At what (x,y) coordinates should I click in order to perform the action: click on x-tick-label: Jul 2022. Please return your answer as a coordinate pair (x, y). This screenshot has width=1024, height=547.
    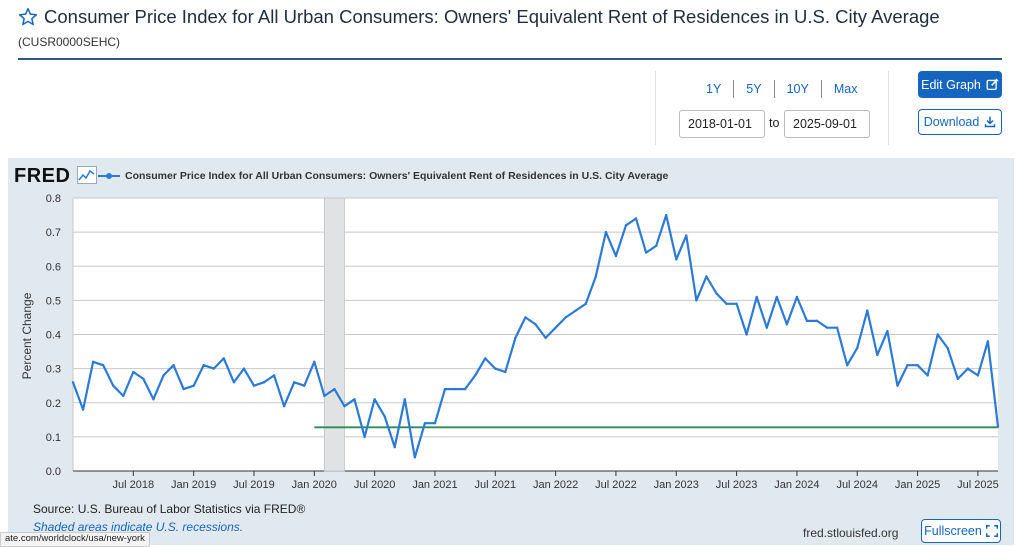
    Looking at the image, I should click on (616, 485).